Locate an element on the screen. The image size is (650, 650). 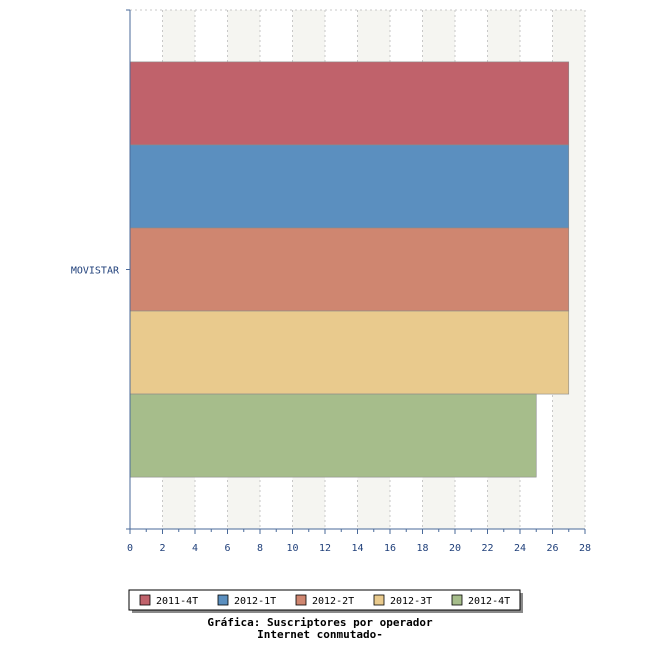
bar-2012-1T is located at coordinates (349, 186).